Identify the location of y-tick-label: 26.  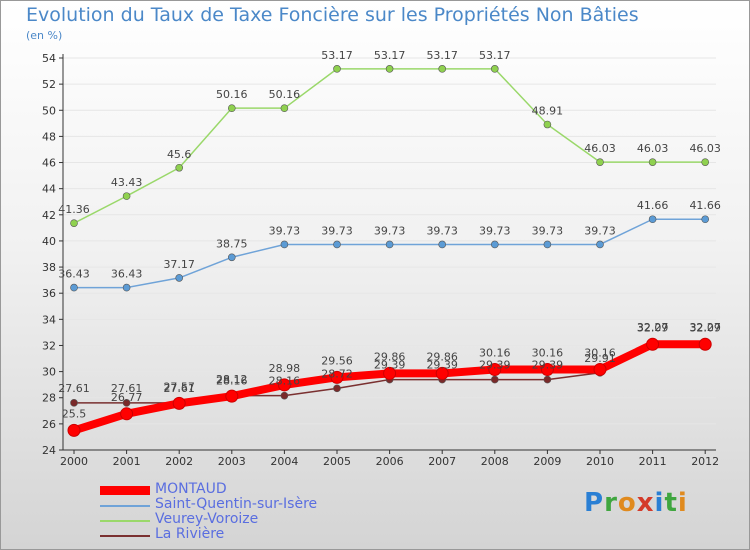
(49, 424).